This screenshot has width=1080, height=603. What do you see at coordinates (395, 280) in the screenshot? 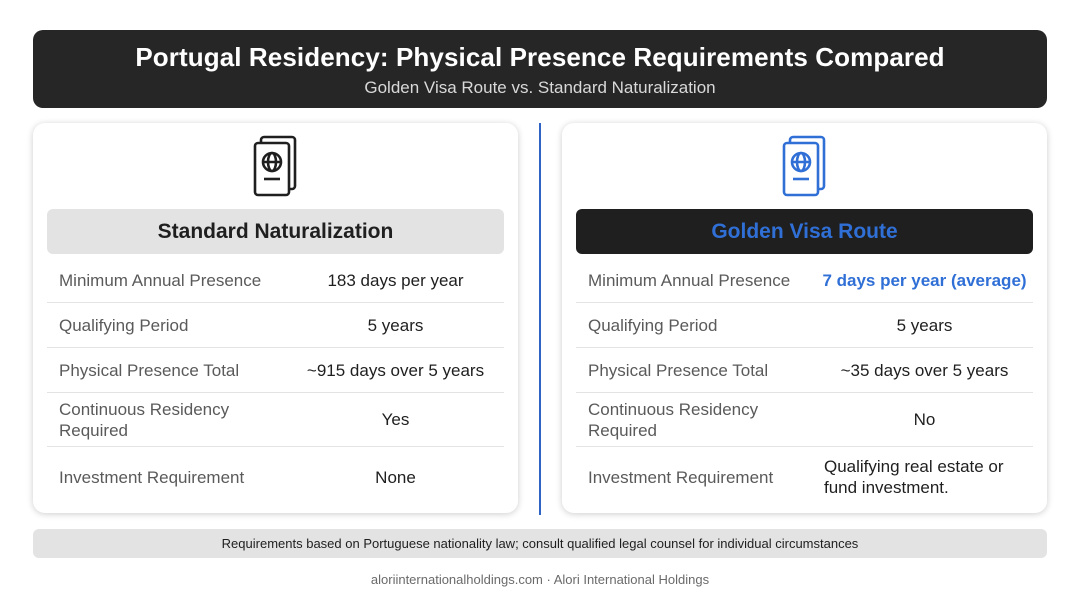
I see `row-value: 183 days per year` at bounding box center [395, 280].